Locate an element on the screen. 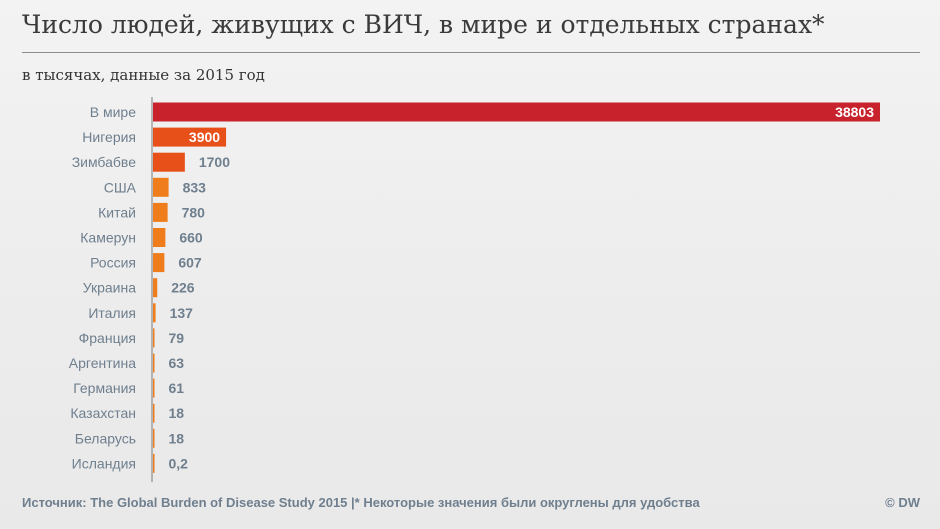 The image size is (940, 529). value-label: 1700 is located at coordinates (214, 162).